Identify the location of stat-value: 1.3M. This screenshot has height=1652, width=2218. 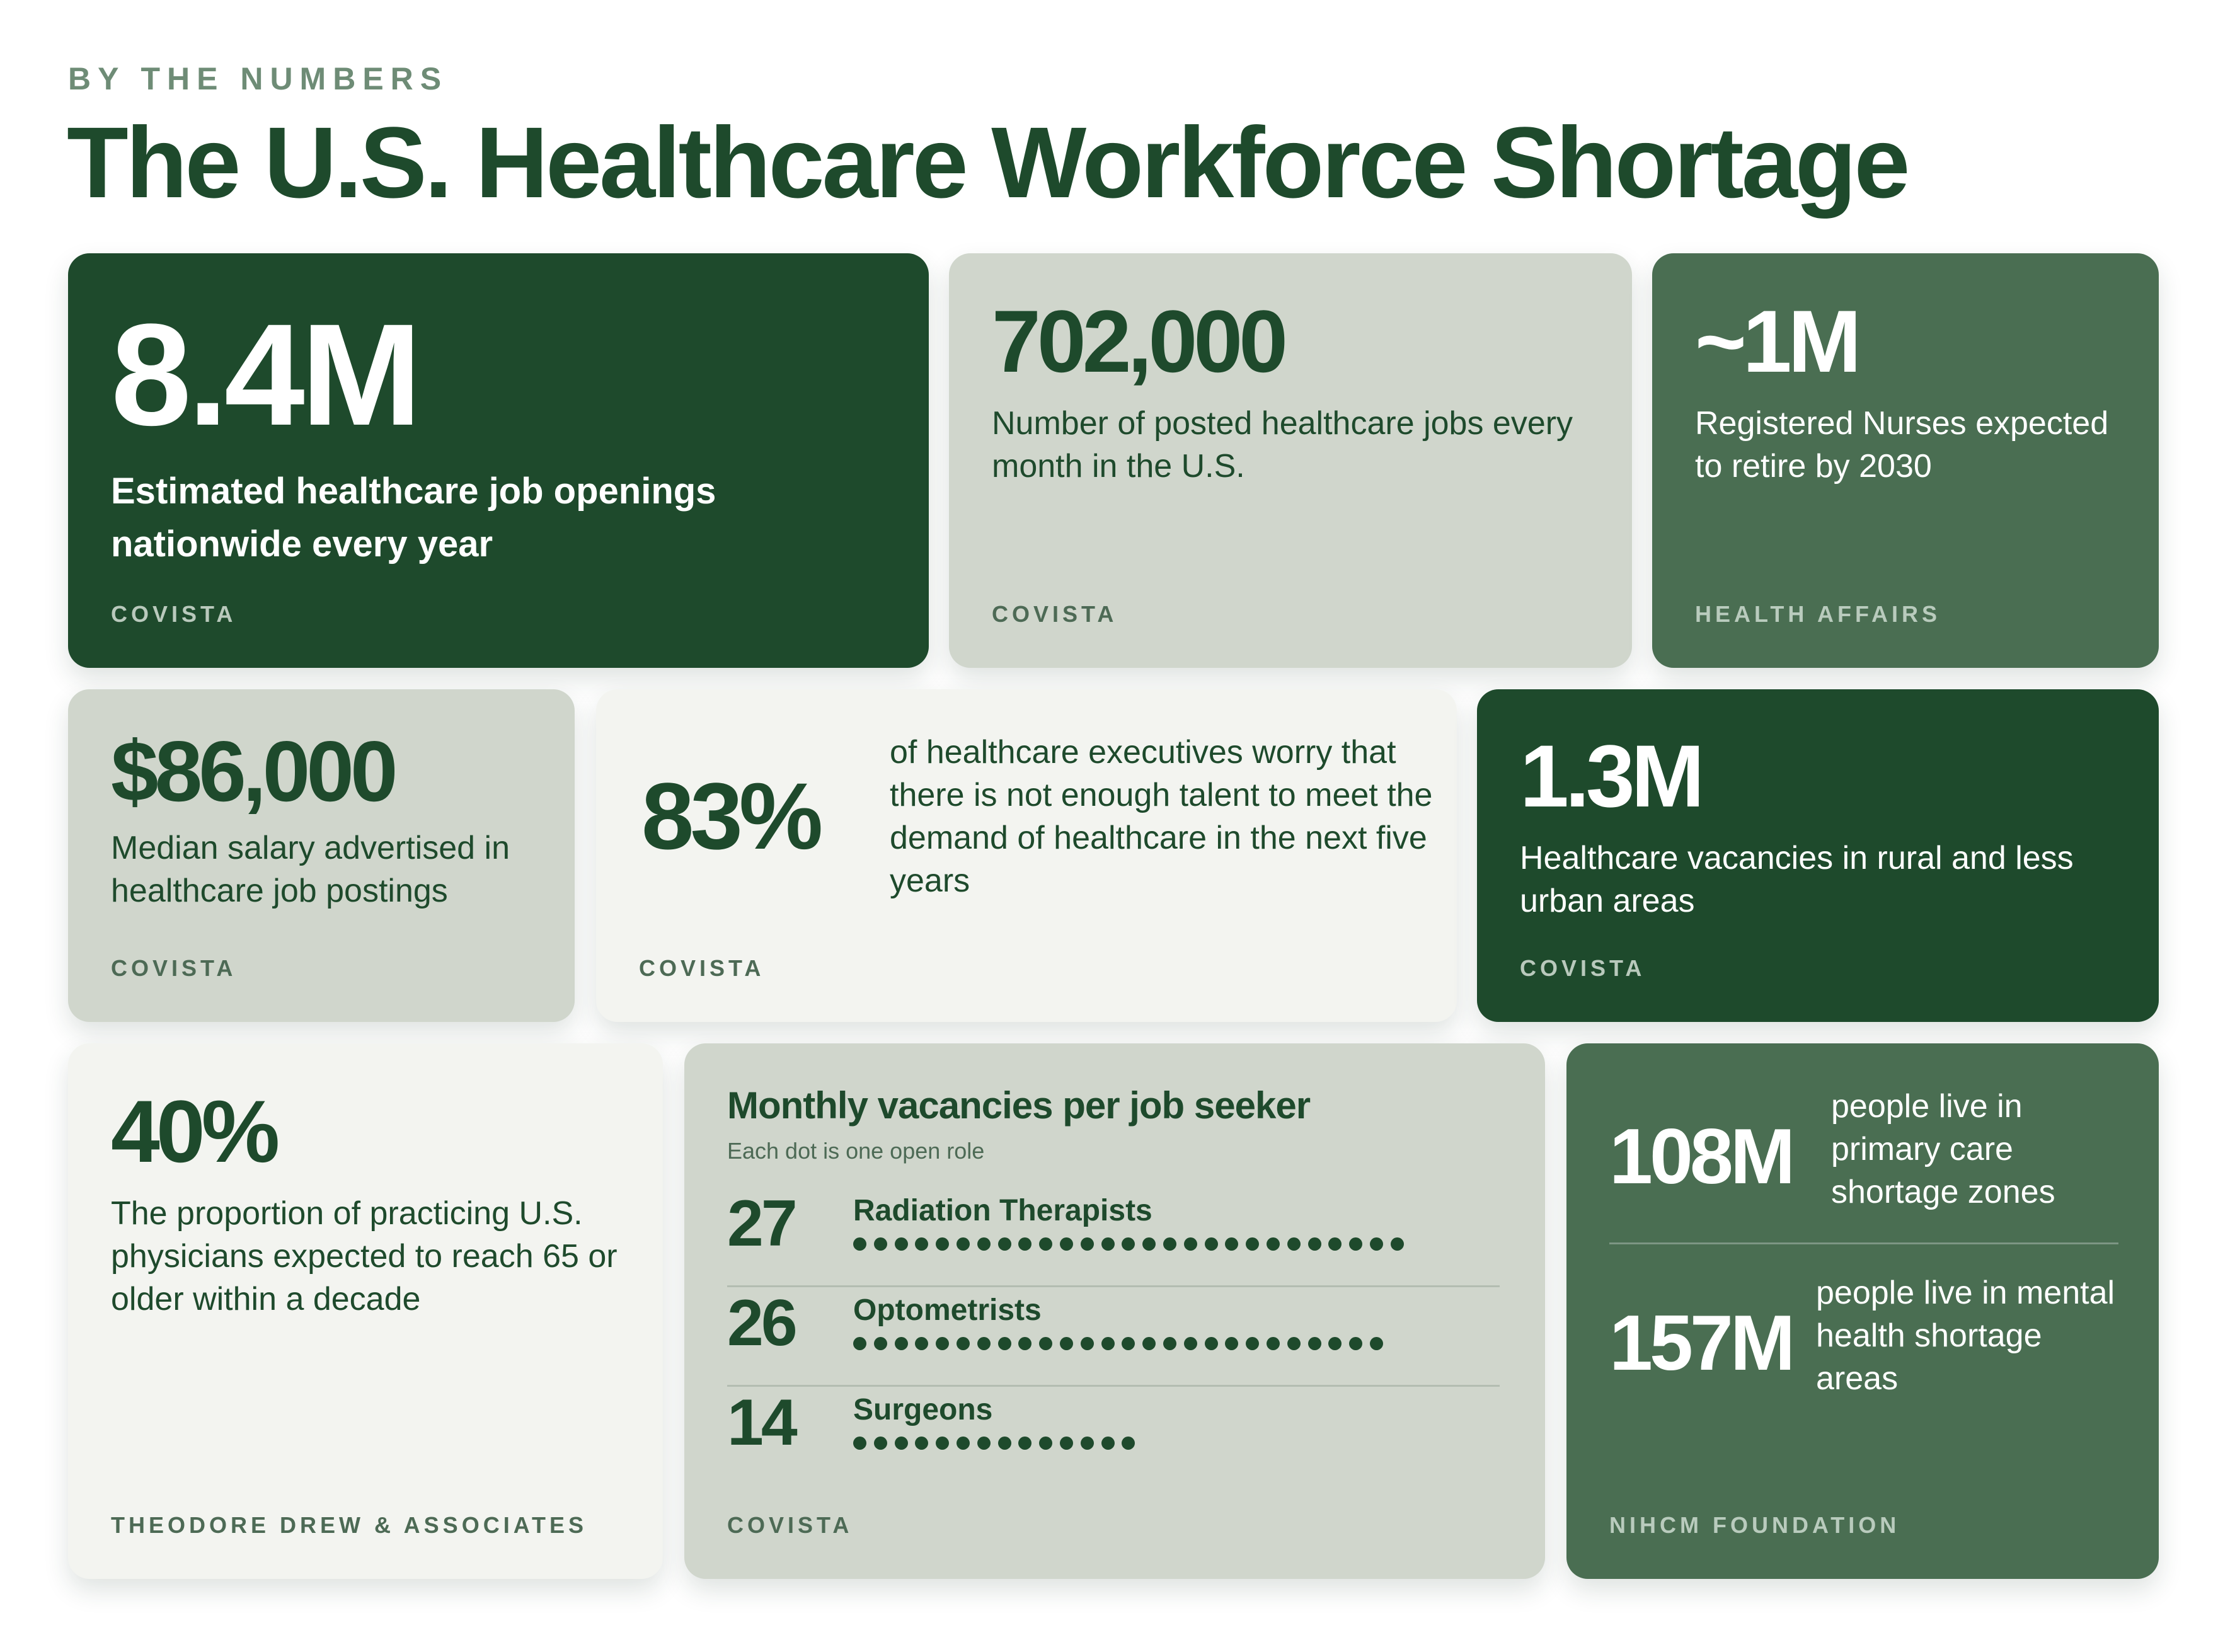
(1612, 775).